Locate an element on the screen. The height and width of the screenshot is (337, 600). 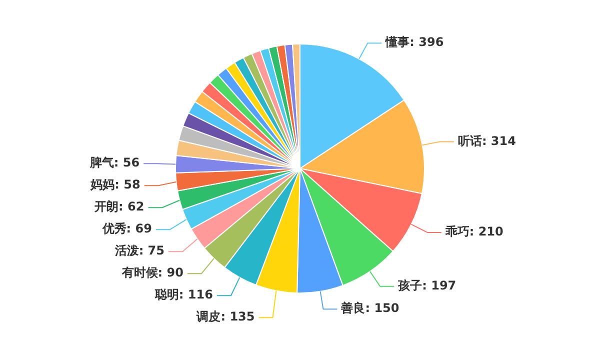
slice-label: 乖巧: 210 is located at coordinates (474, 231).